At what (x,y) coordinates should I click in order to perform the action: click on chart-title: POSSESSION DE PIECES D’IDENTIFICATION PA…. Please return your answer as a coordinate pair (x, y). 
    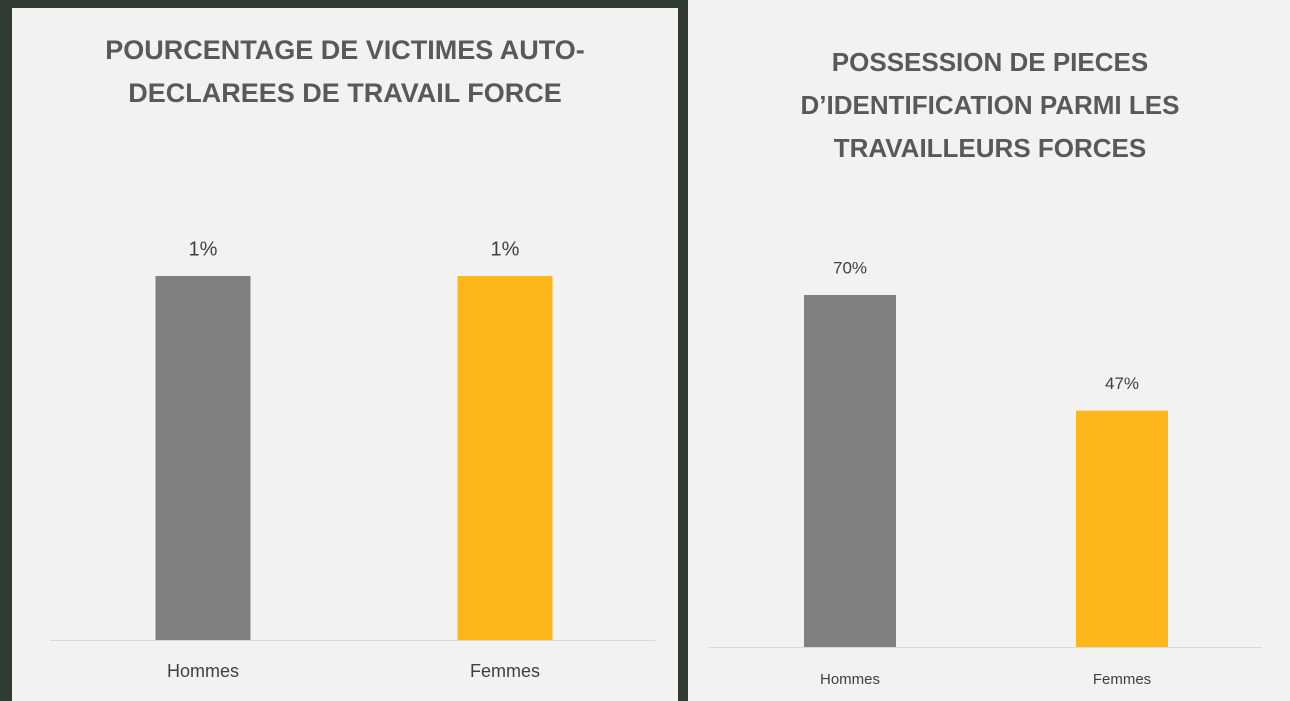
    Looking at the image, I should click on (990, 105).